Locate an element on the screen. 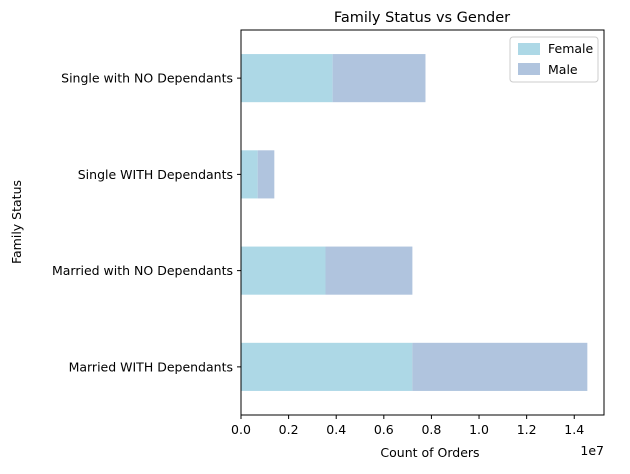  legend-swatch-male is located at coordinates (529, 69).